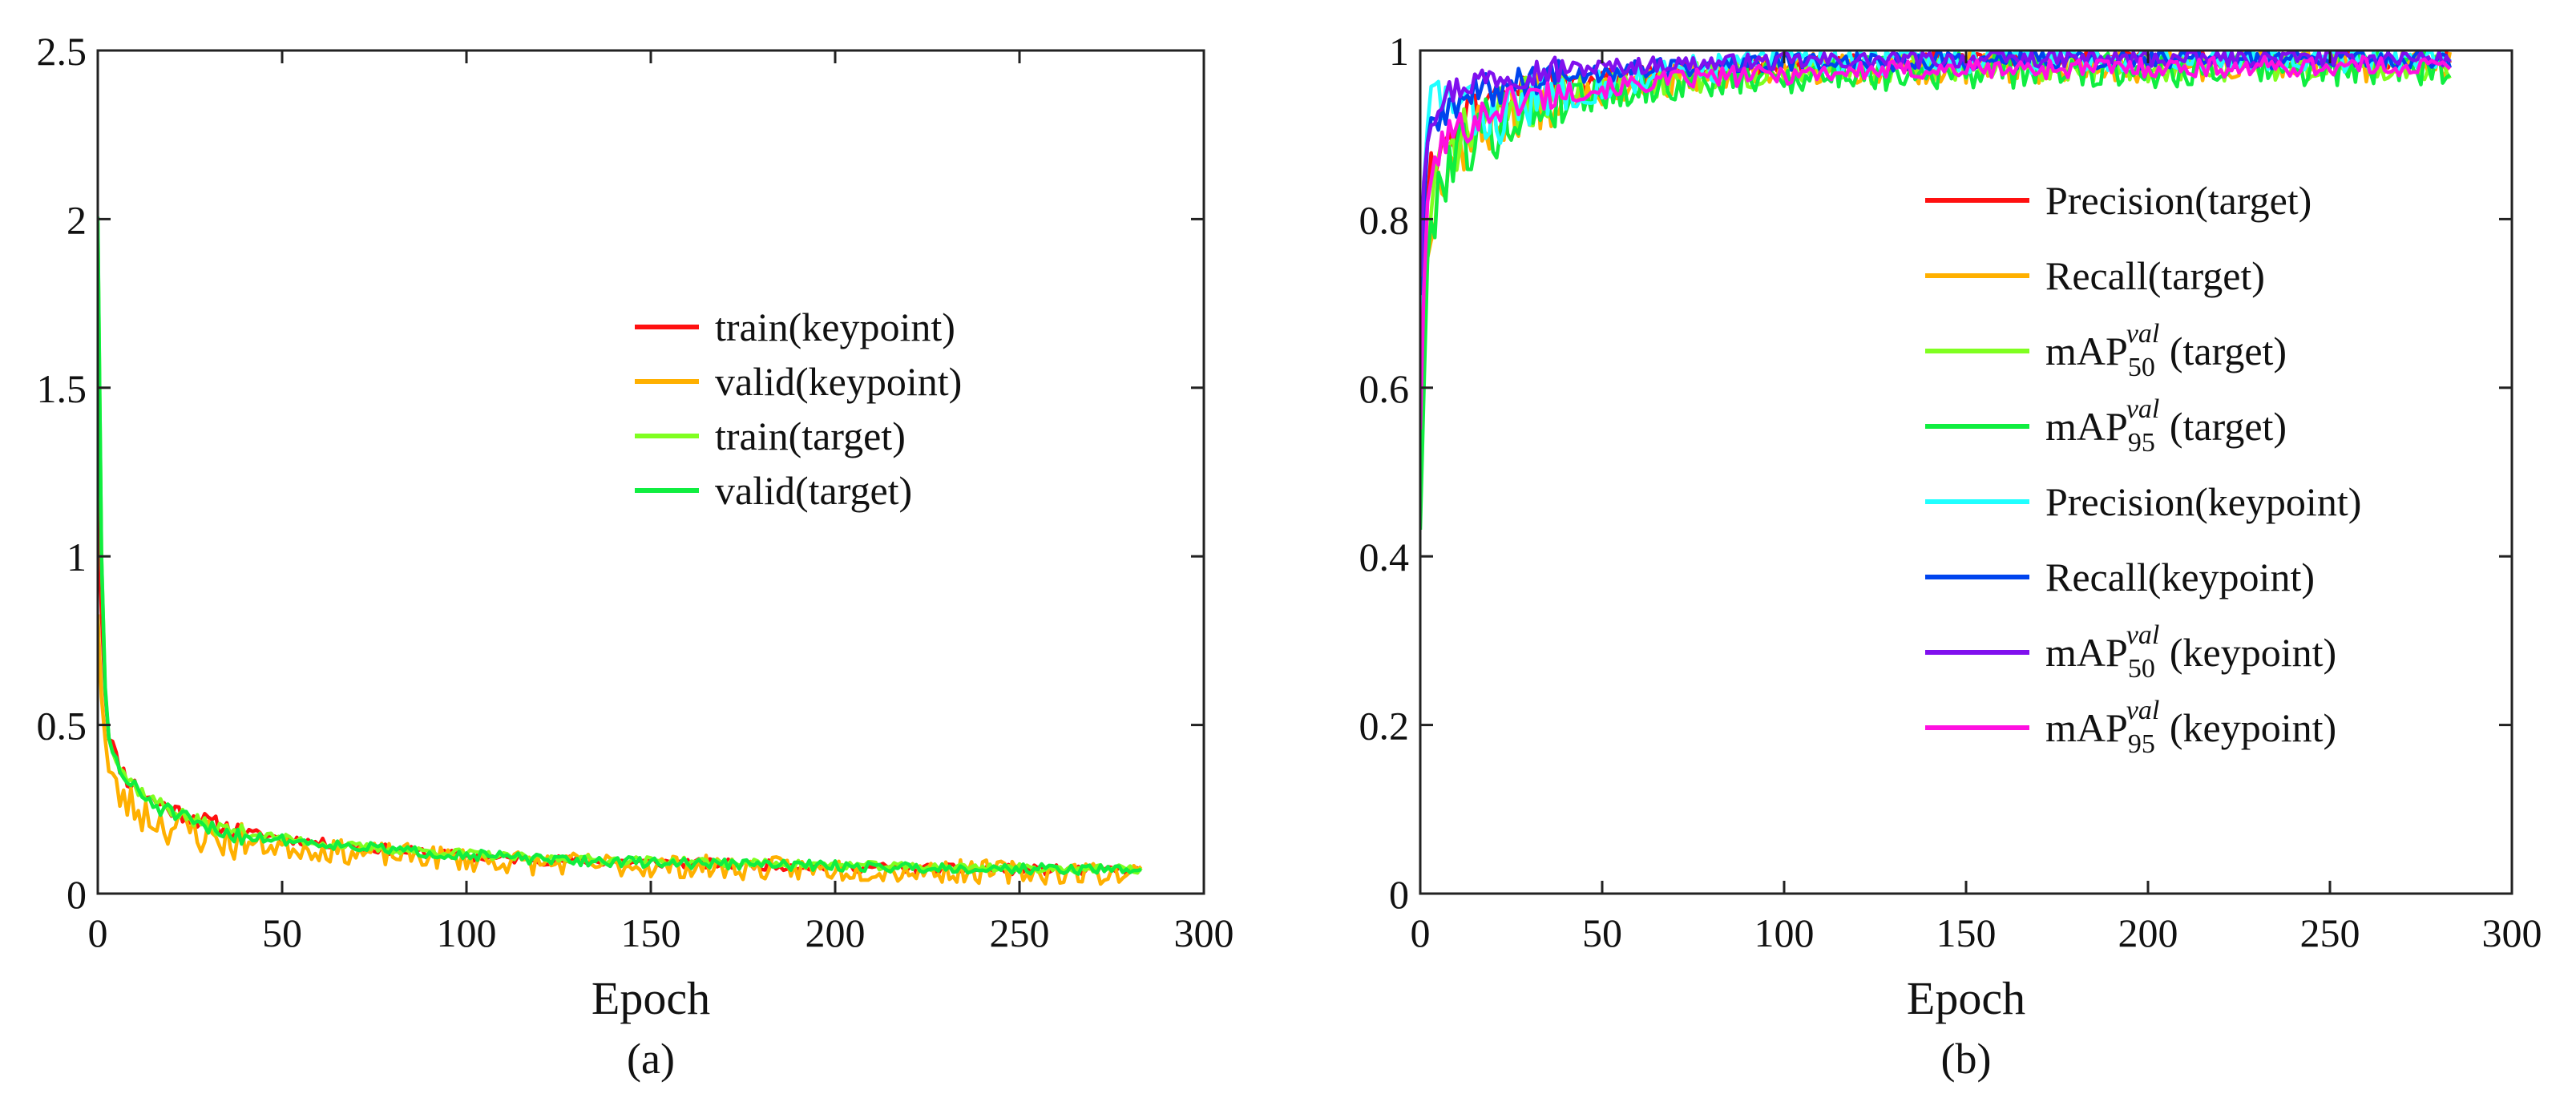 This screenshot has width=2576, height=1118. I want to click on panel-label: (a), so click(651, 1059).